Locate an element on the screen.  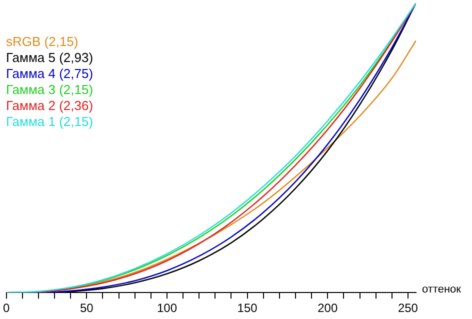
x-tick-label: 150 is located at coordinates (247, 308).